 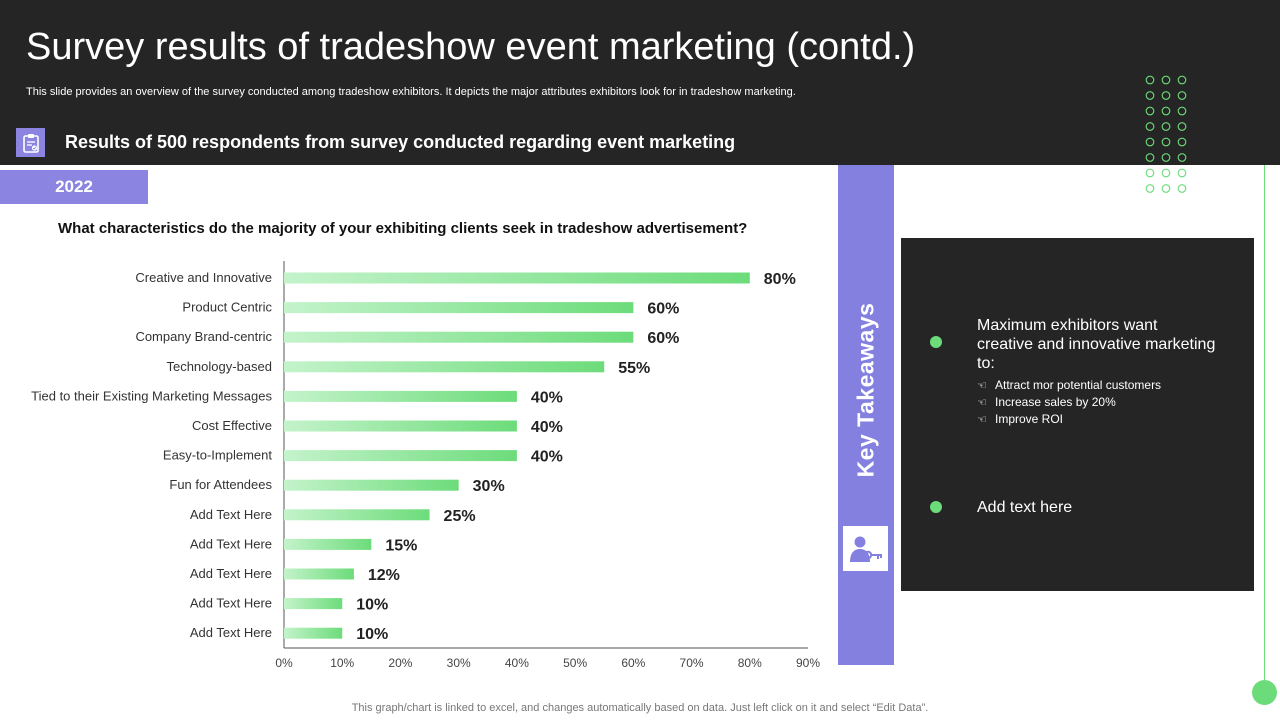 What do you see at coordinates (1264, 692) in the screenshot?
I see `decorative-corner-dot` at bounding box center [1264, 692].